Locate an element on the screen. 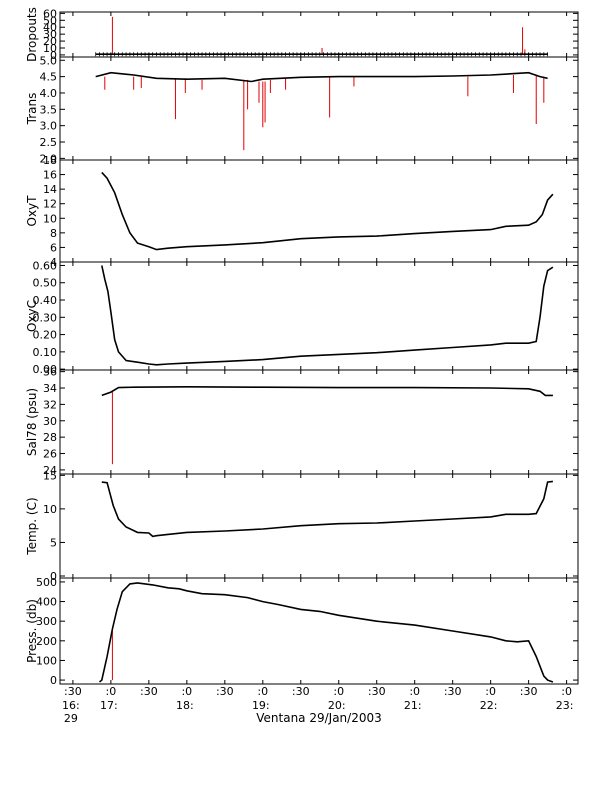  ylabel: Sal78 (psu) is located at coordinates (32, 422).